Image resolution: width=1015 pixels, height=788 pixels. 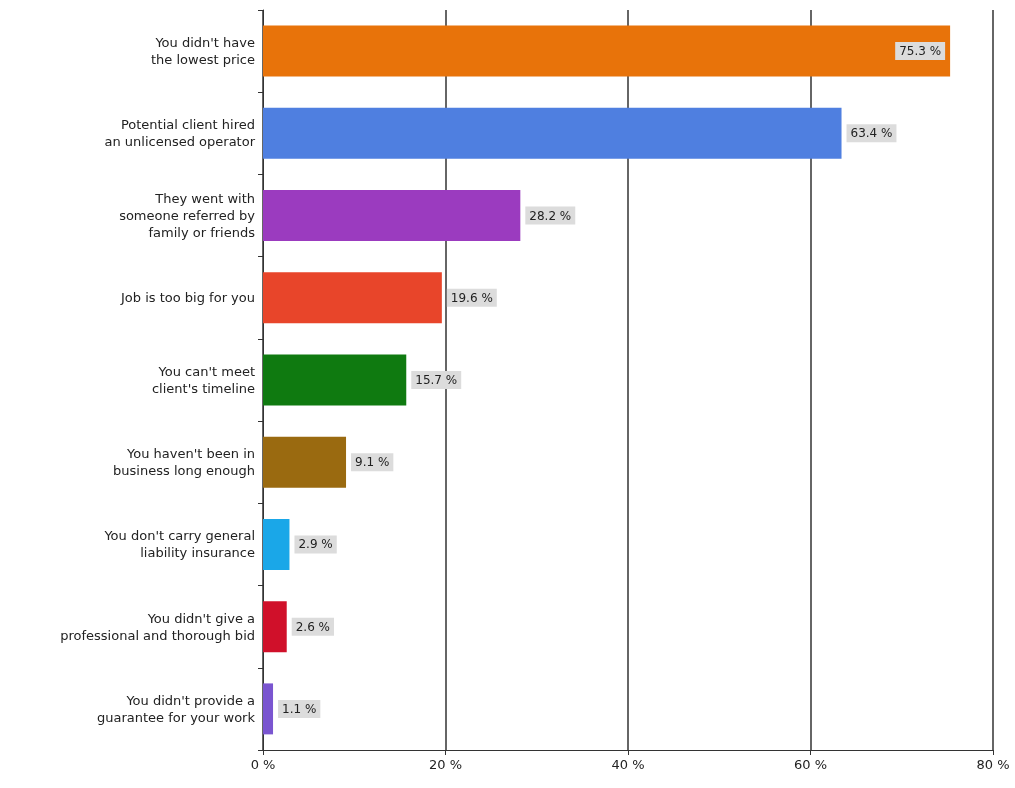 What do you see at coordinates (184, 462) in the screenshot?
I see `y-tick-label: You haven't been in business long enough` at bounding box center [184, 462].